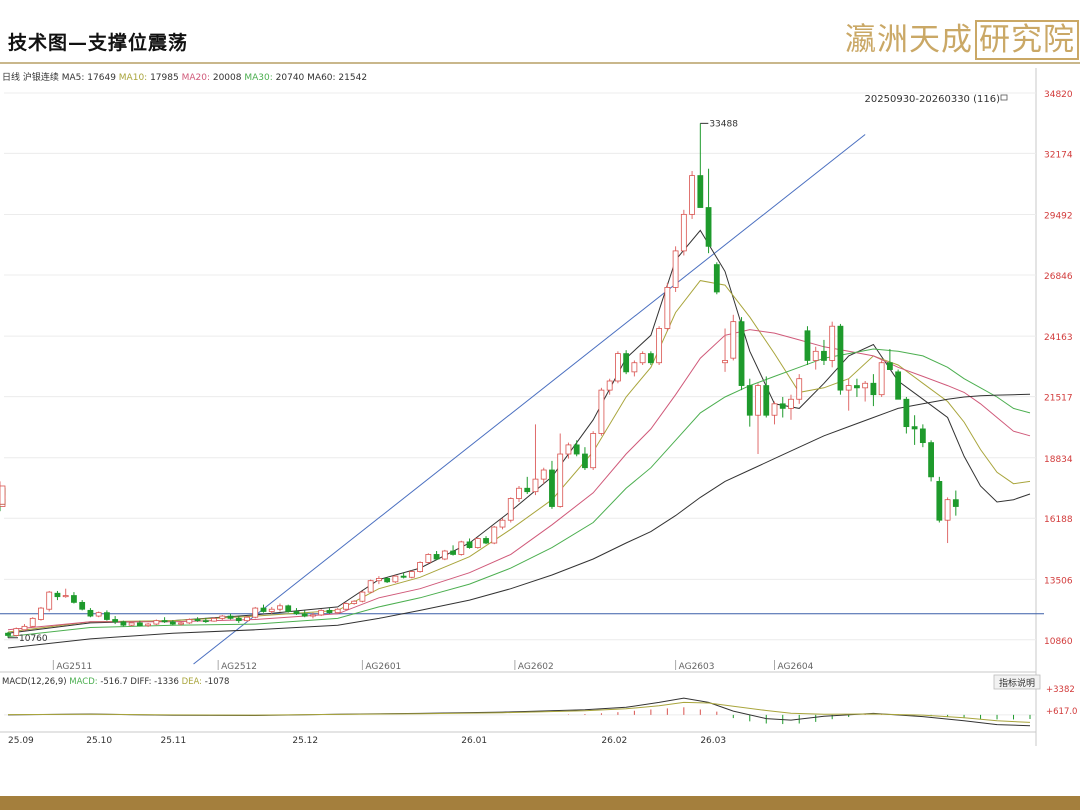  What do you see at coordinates (217, 682) in the screenshot?
I see `macd-value: -1078` at bounding box center [217, 682].